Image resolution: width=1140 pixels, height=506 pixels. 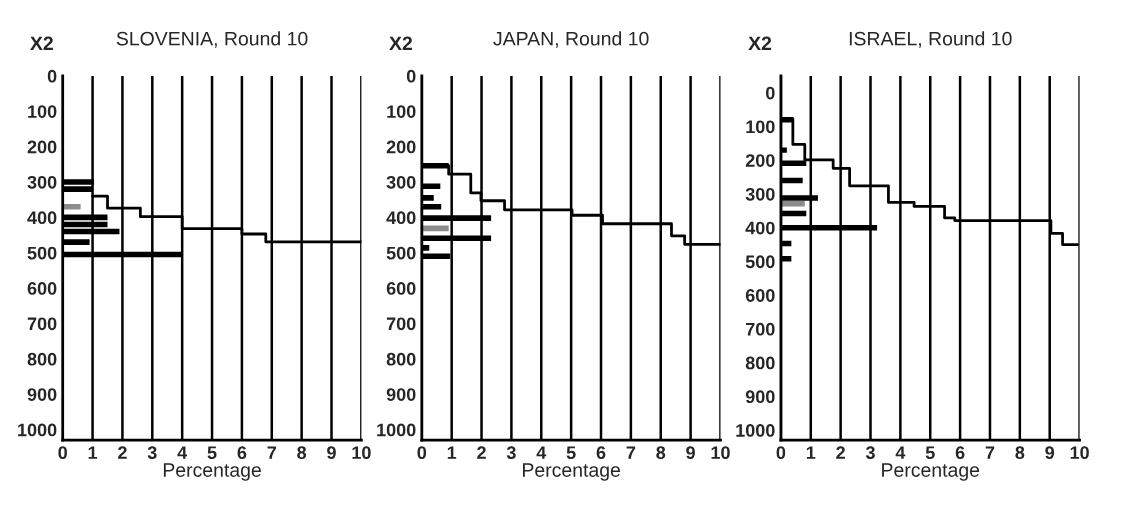 What do you see at coordinates (212, 39) in the screenshot?
I see `chart-title: SLOVENIA, Round 10` at bounding box center [212, 39].